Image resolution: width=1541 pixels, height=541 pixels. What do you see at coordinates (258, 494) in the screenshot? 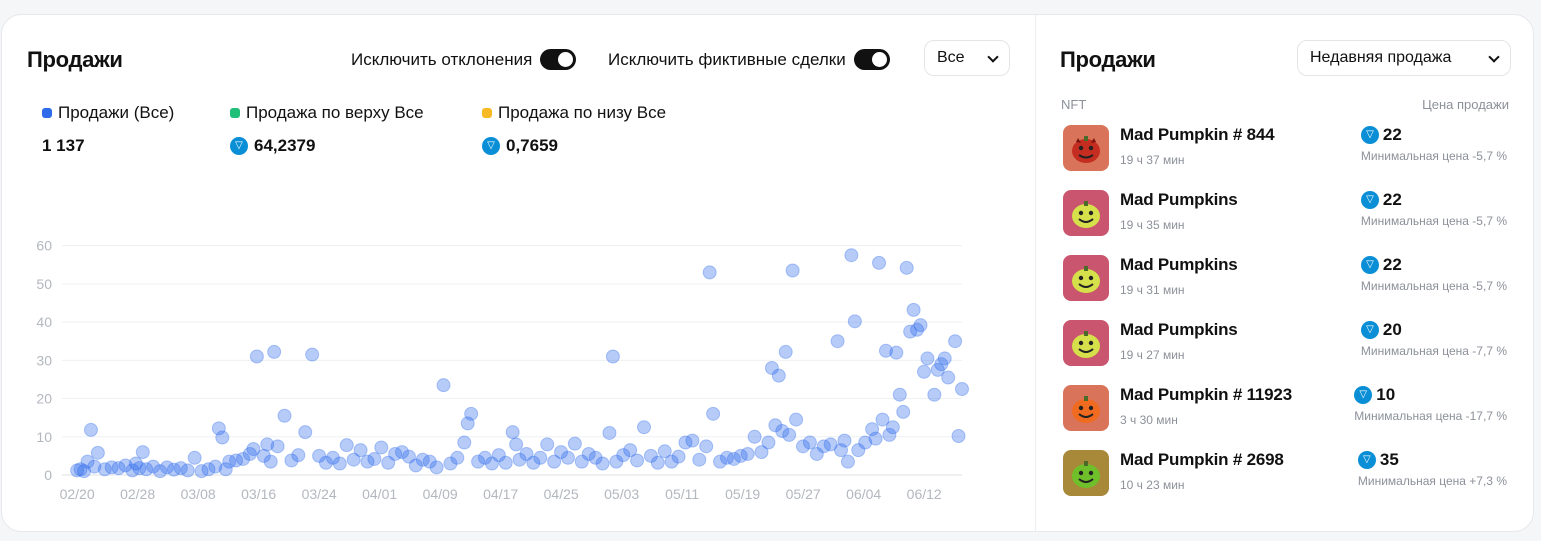
I see `x-tick-label: 03/16` at bounding box center [258, 494].